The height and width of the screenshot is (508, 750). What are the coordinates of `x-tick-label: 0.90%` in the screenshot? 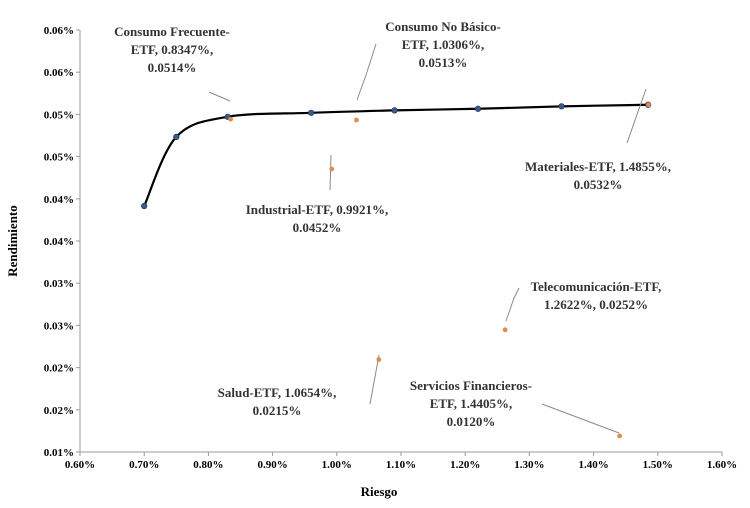 It's located at (272, 465).